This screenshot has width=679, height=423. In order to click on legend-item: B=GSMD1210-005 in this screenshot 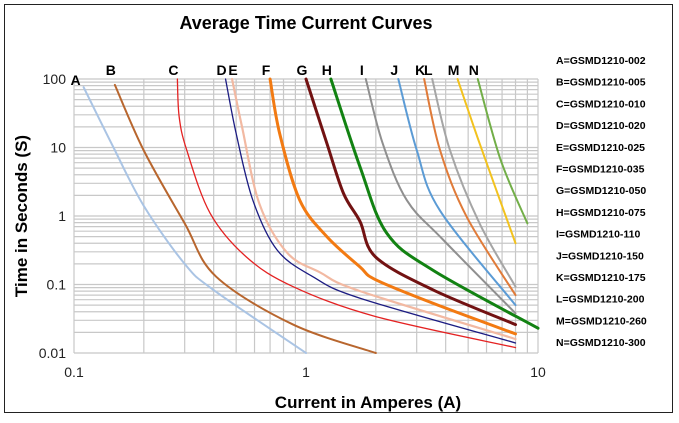, I will do `click(601, 83)`.